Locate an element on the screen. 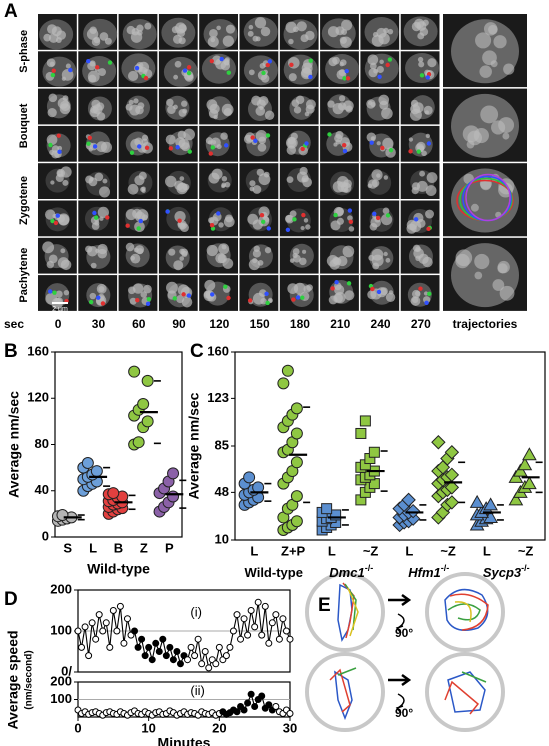  y-axis-label: Average nm/sec is located at coordinates (194, 445).